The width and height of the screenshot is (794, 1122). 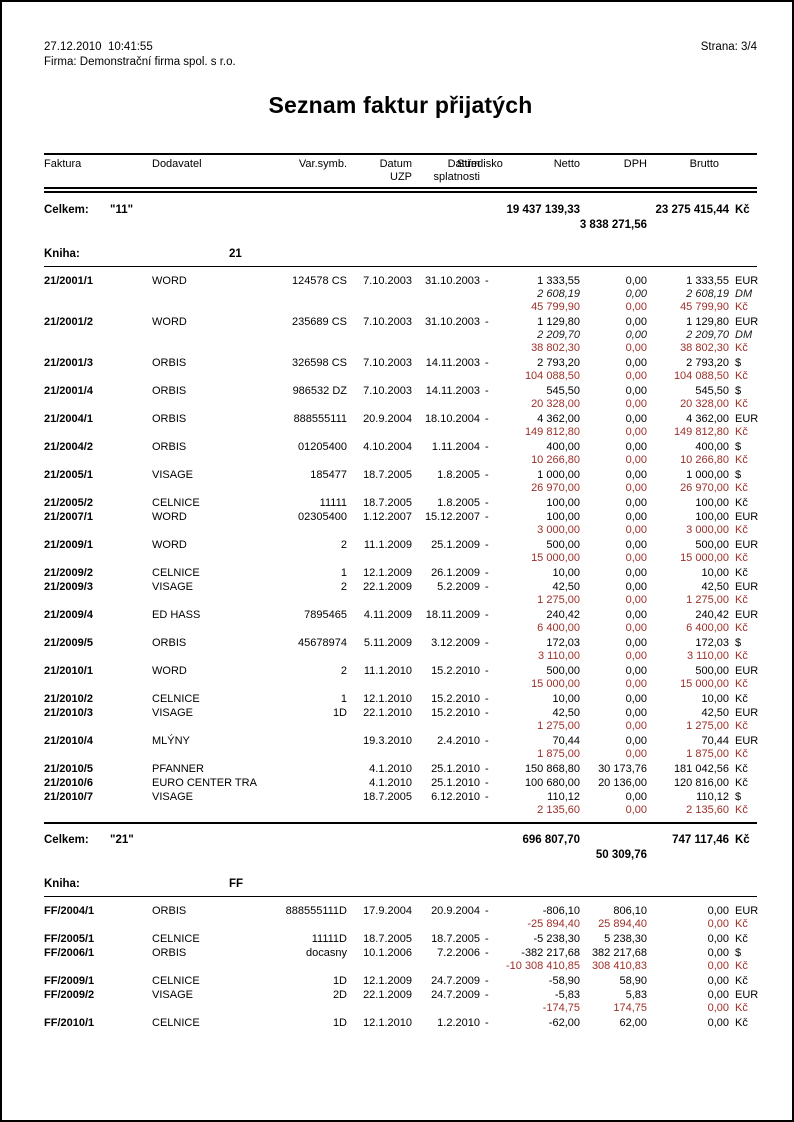 I want to click on total-netto: 696 807,70, so click(x=551, y=840).